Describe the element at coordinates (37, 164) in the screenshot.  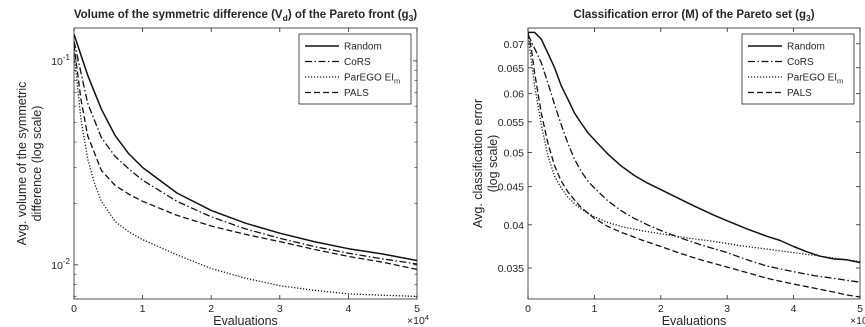
I see `y-axis-label: difference (log scale)` at that location.